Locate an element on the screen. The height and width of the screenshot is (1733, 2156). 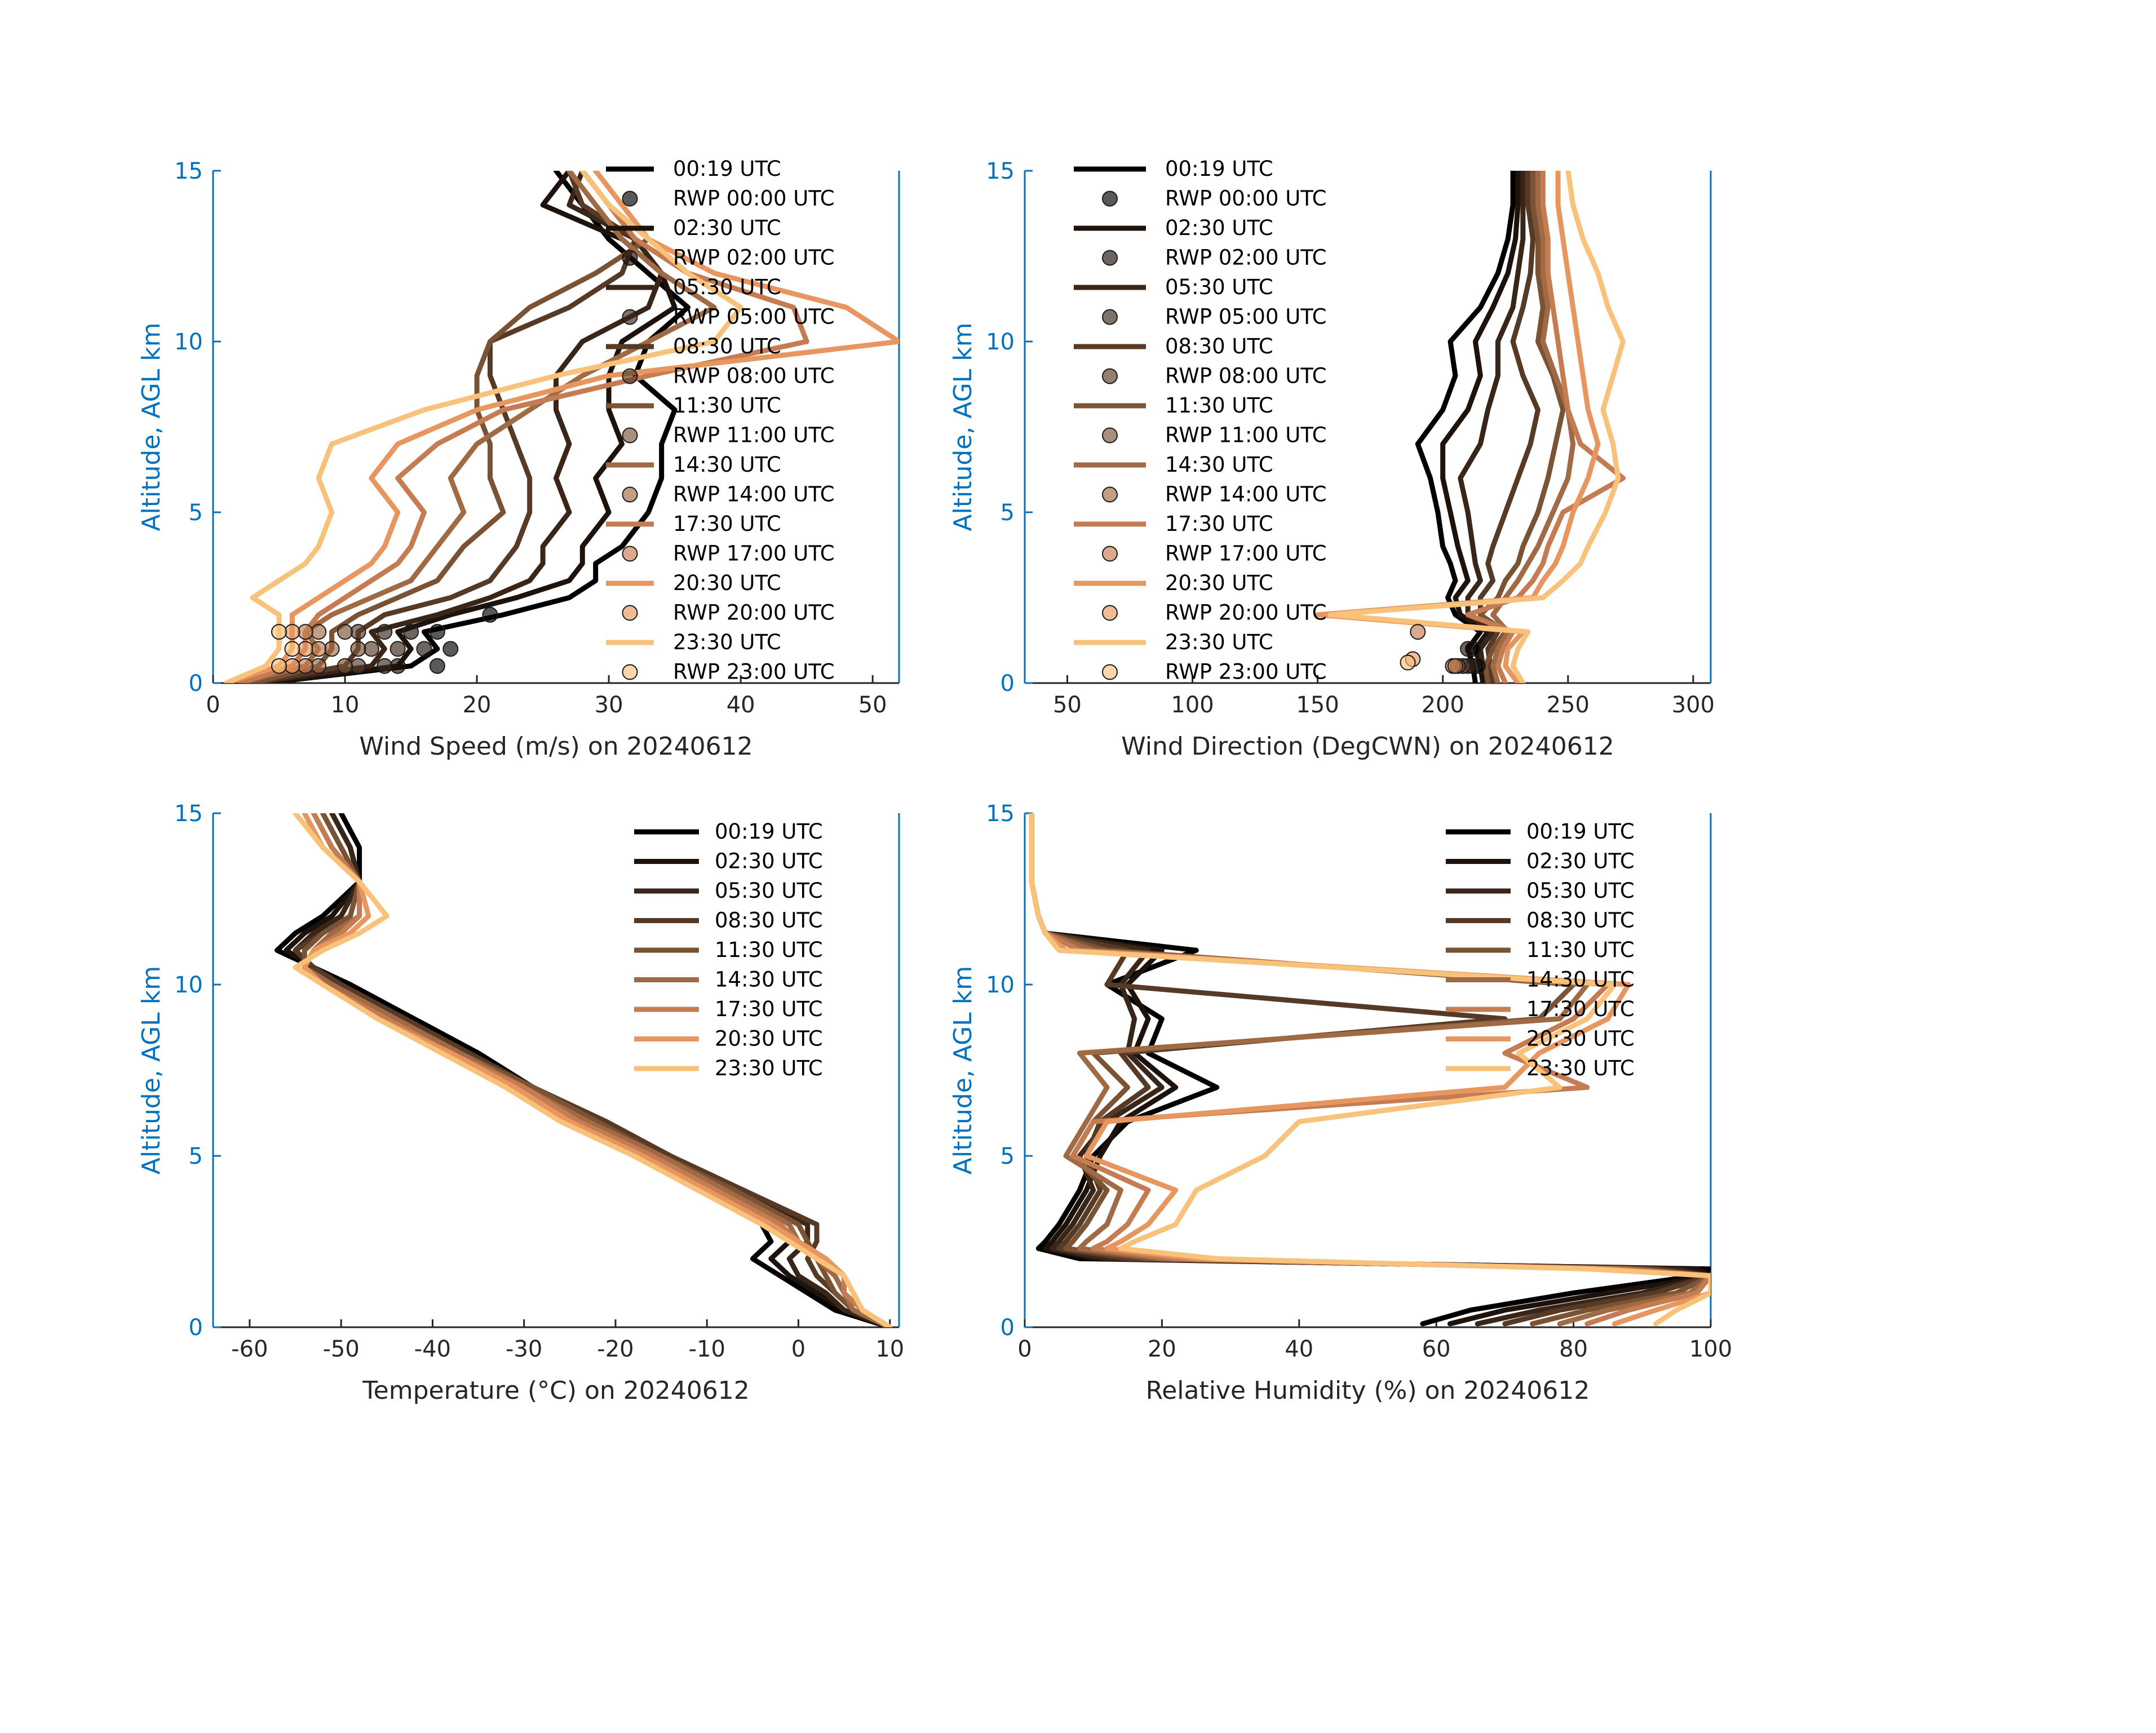
y-tick-label: 5 is located at coordinates (1008, 1156).